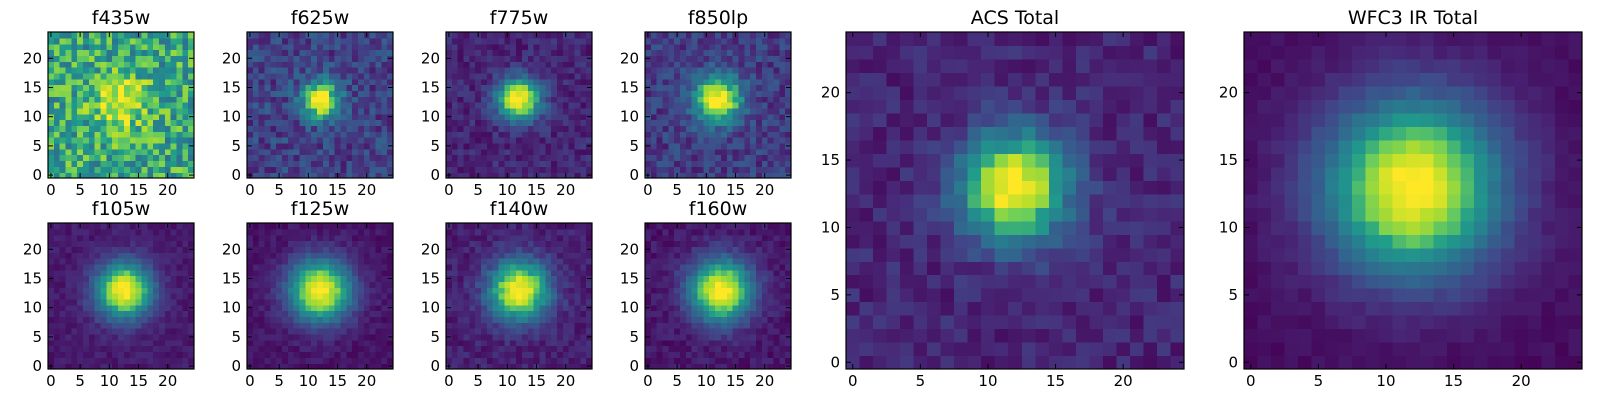 The width and height of the screenshot is (1600, 400). I want to click on x-tick-label: 20, so click(764, 190).